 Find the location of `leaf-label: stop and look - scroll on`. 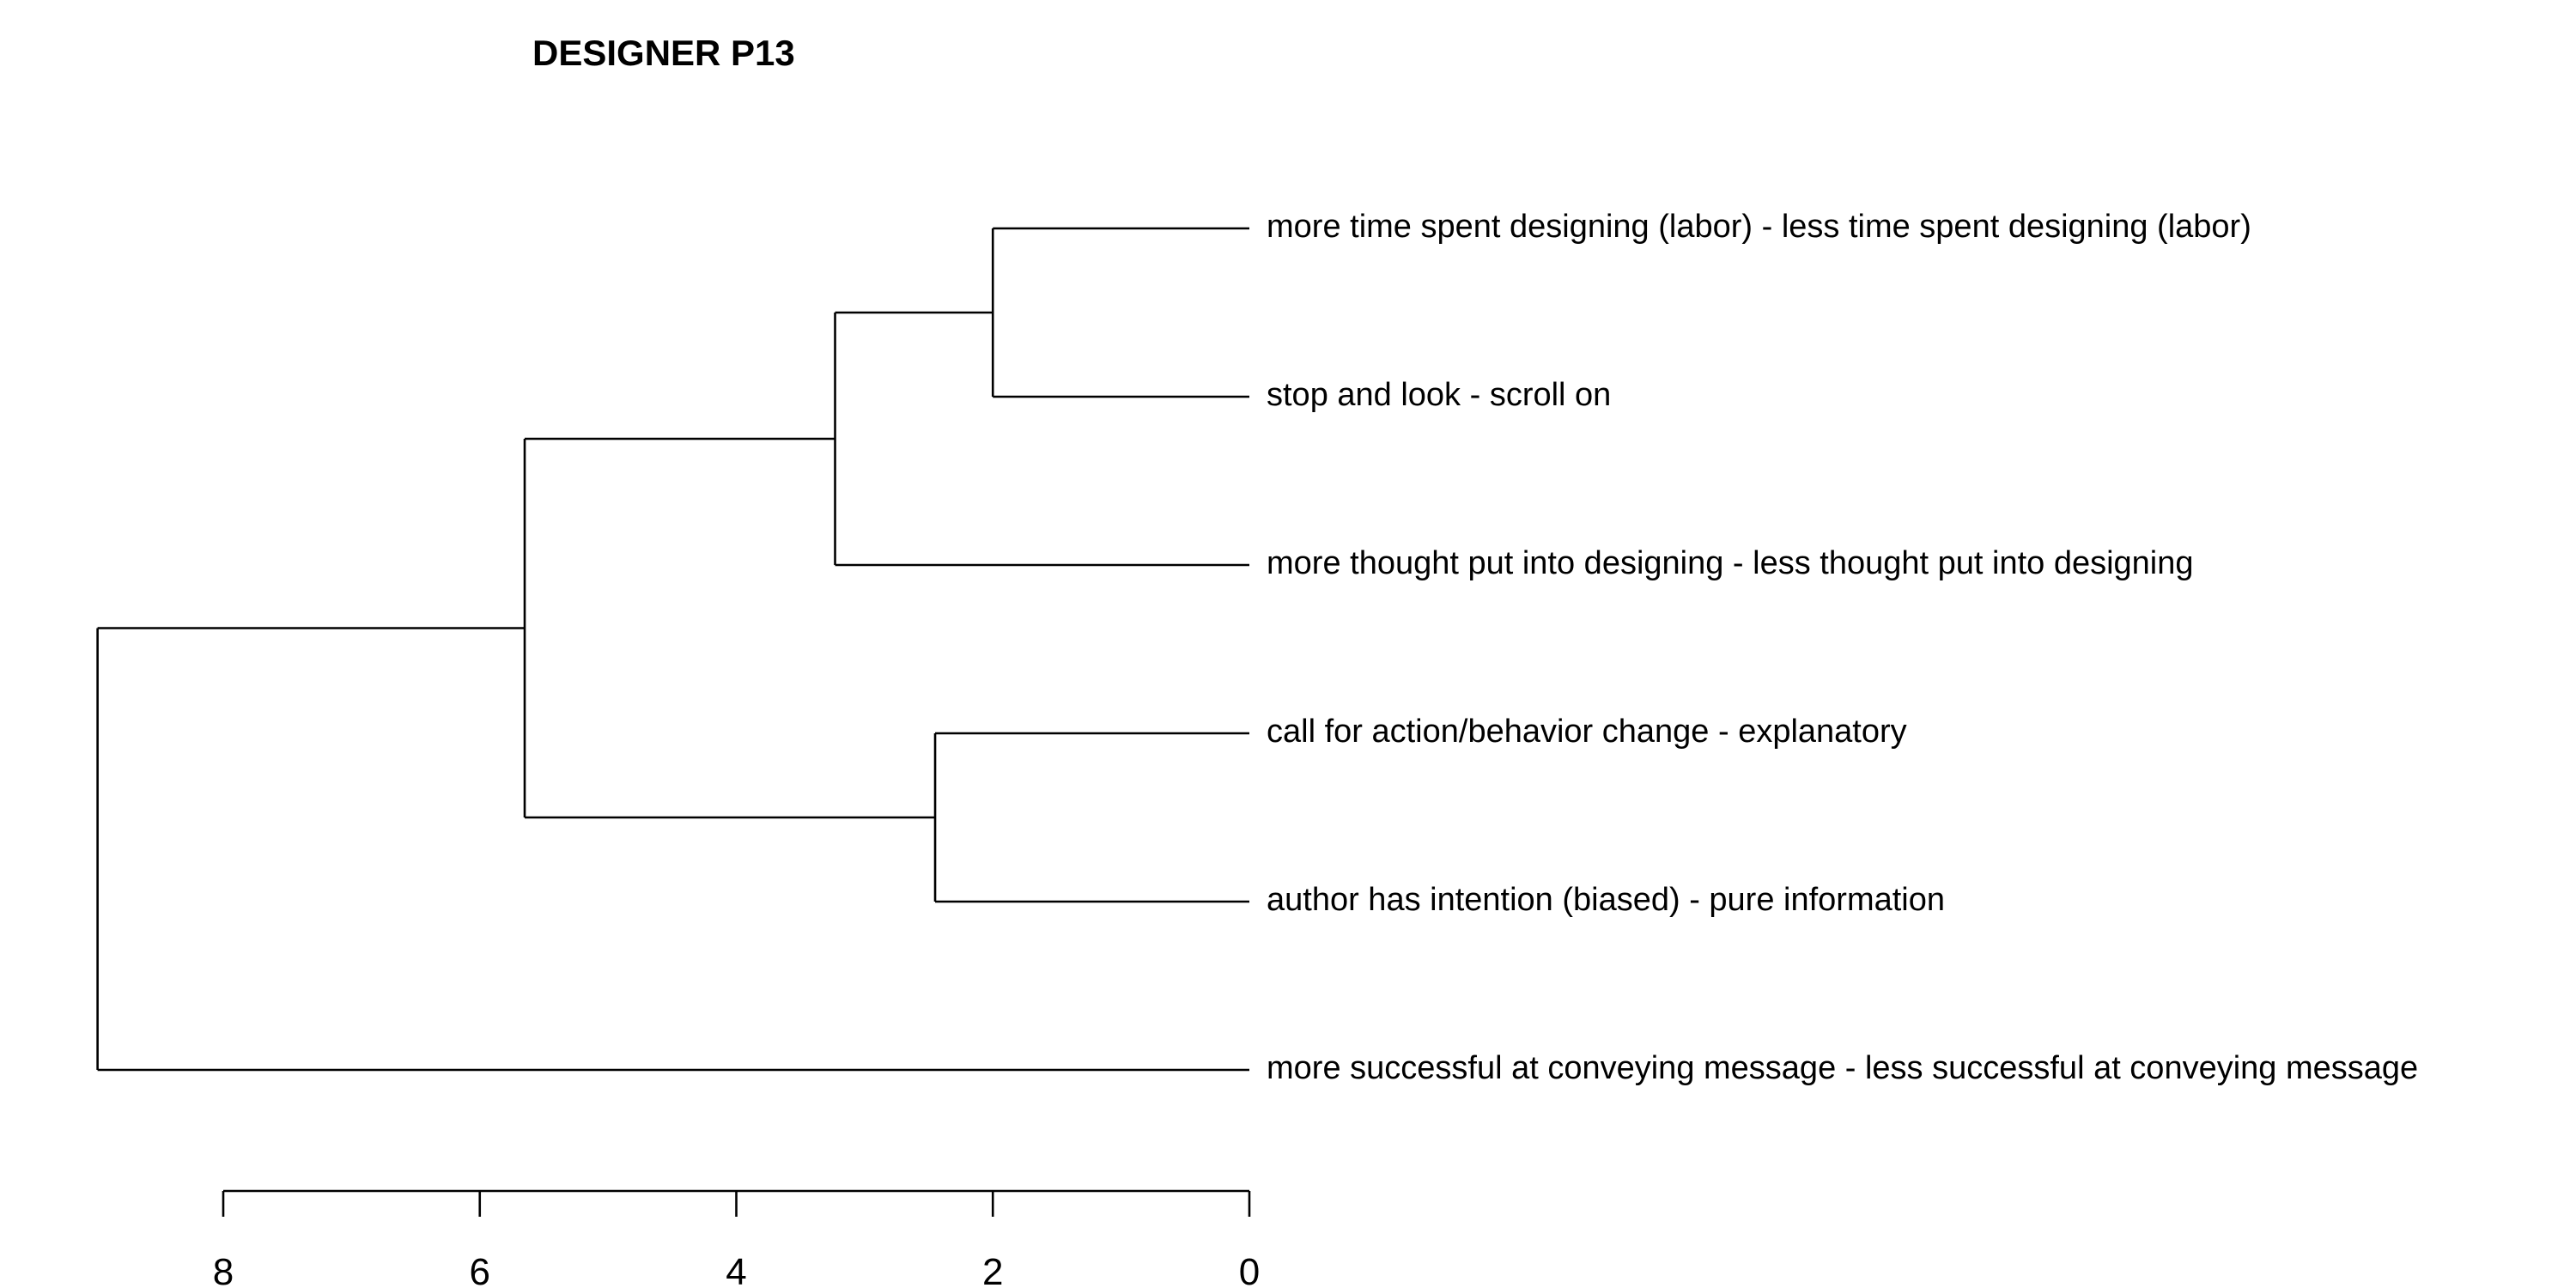

leaf-label: stop and look - scroll on is located at coordinates (1439, 395).